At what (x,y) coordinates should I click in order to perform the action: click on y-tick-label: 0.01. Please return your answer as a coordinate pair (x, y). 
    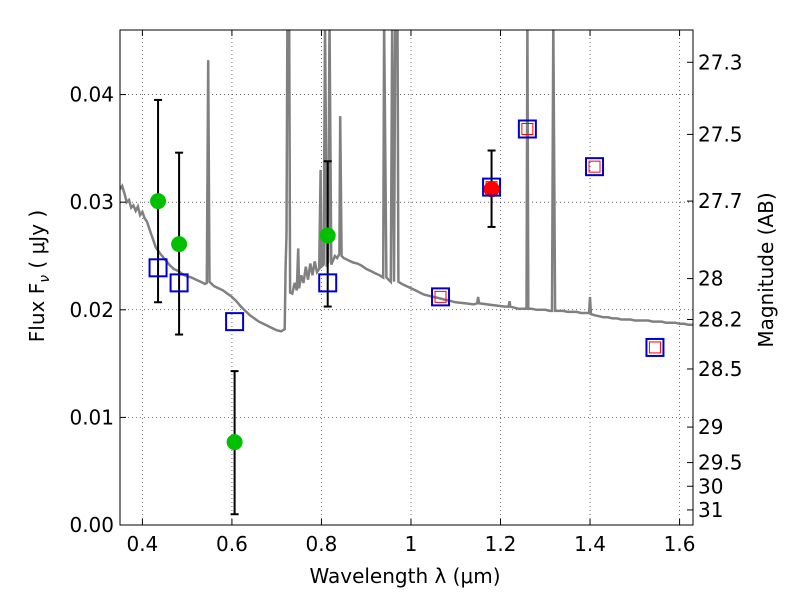
    Looking at the image, I should click on (91, 417).